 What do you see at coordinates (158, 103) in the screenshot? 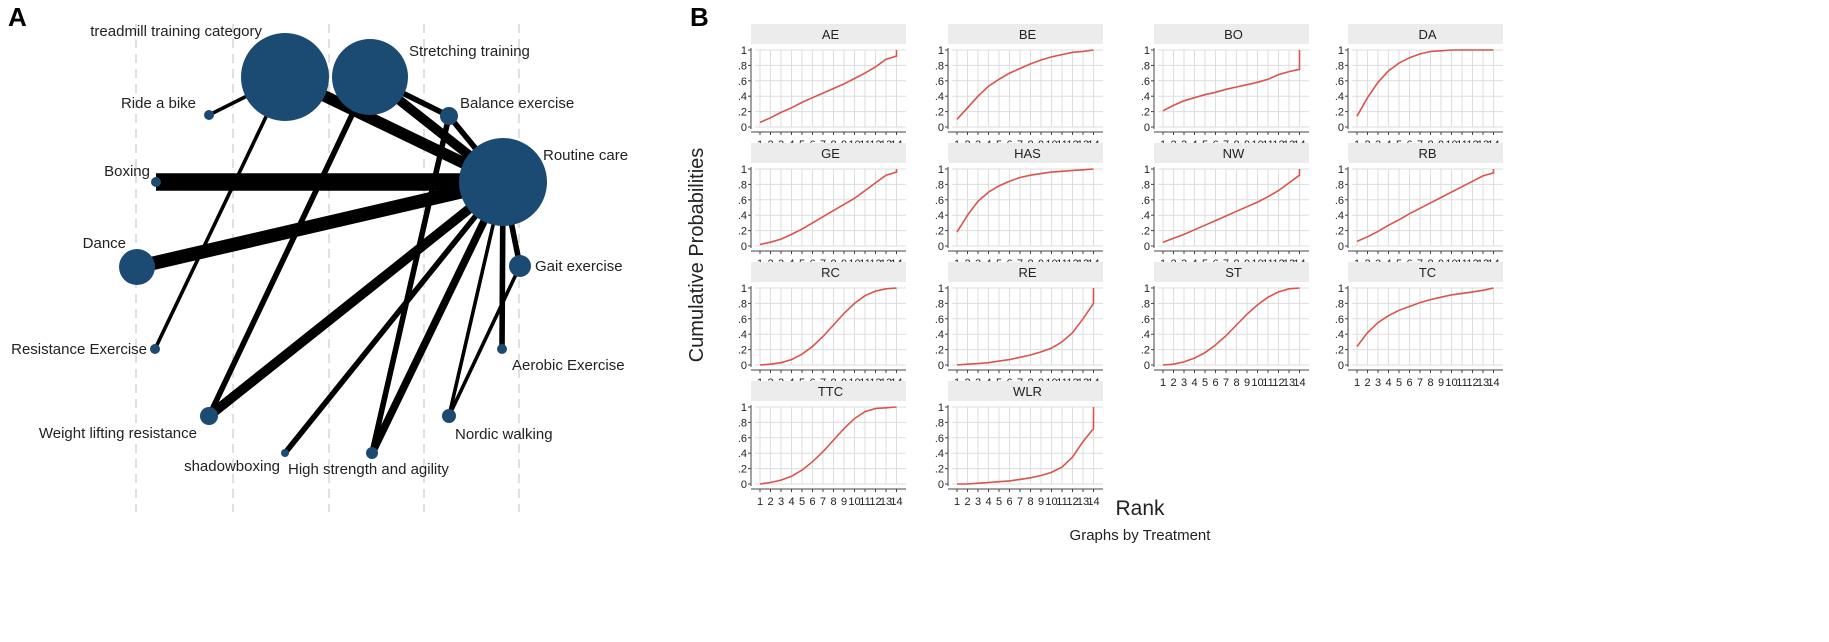
I see `node-label-bike: Ride a bike` at bounding box center [158, 103].